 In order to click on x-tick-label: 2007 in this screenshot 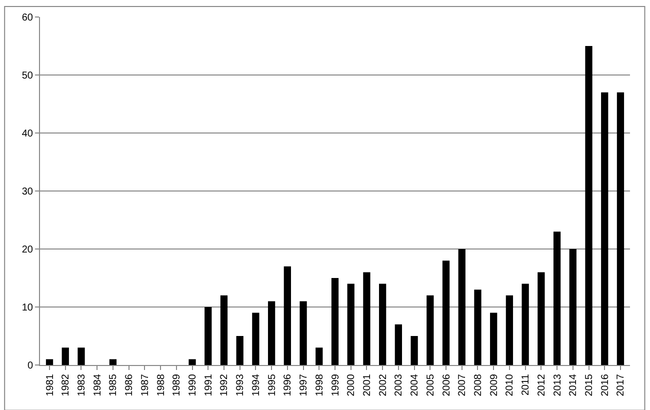, I will do `click(462, 385)`.